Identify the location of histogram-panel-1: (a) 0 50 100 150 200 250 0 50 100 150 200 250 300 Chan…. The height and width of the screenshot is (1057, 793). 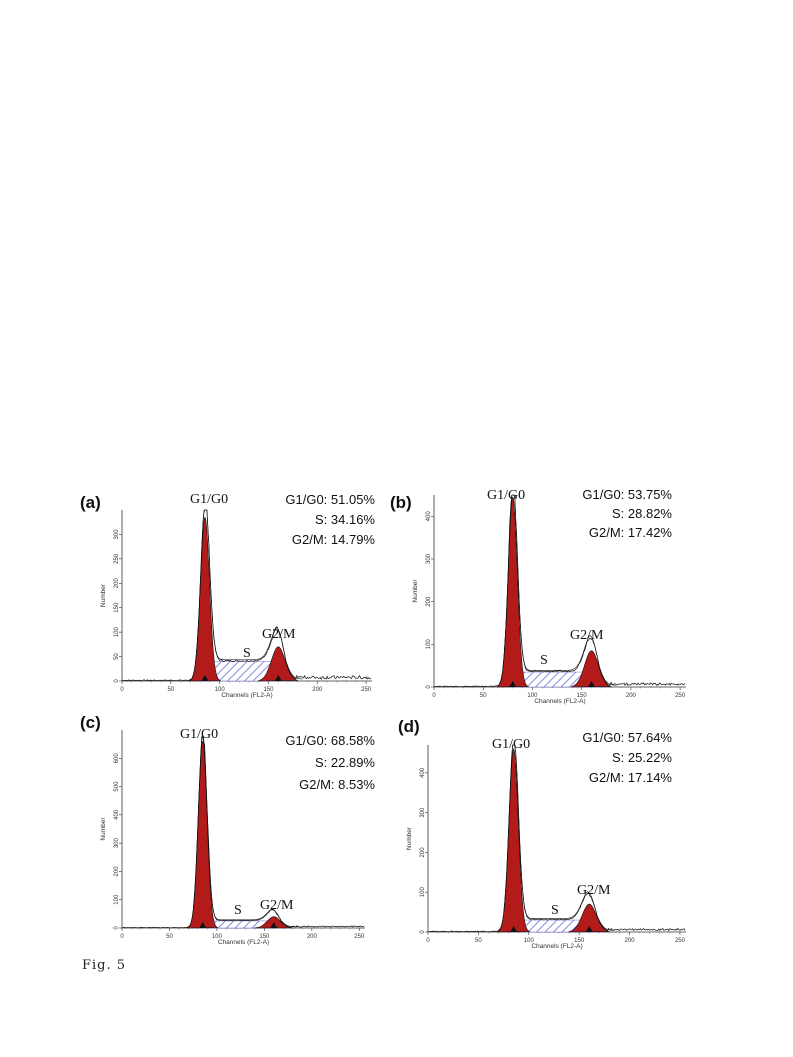
(227, 595).